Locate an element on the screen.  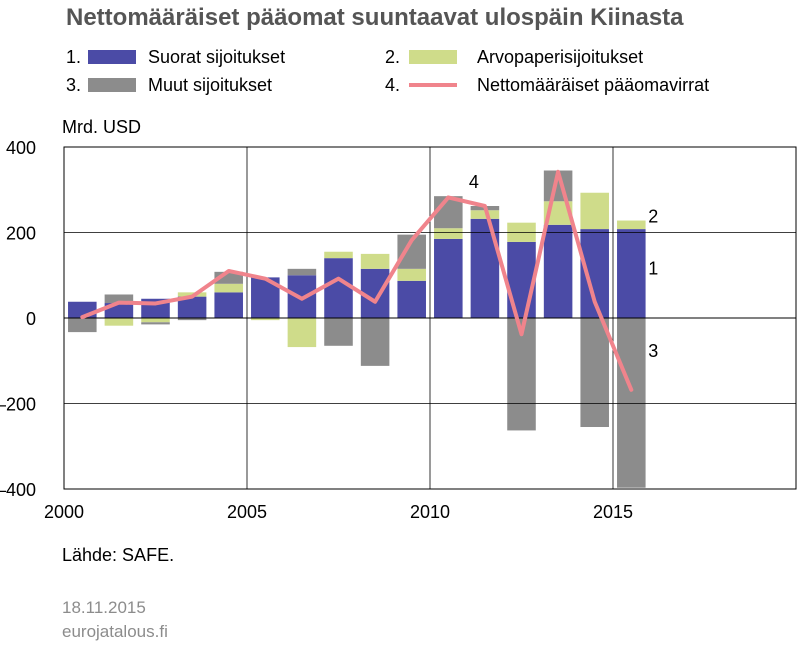
bar-other-2008 is located at coordinates (375, 342).